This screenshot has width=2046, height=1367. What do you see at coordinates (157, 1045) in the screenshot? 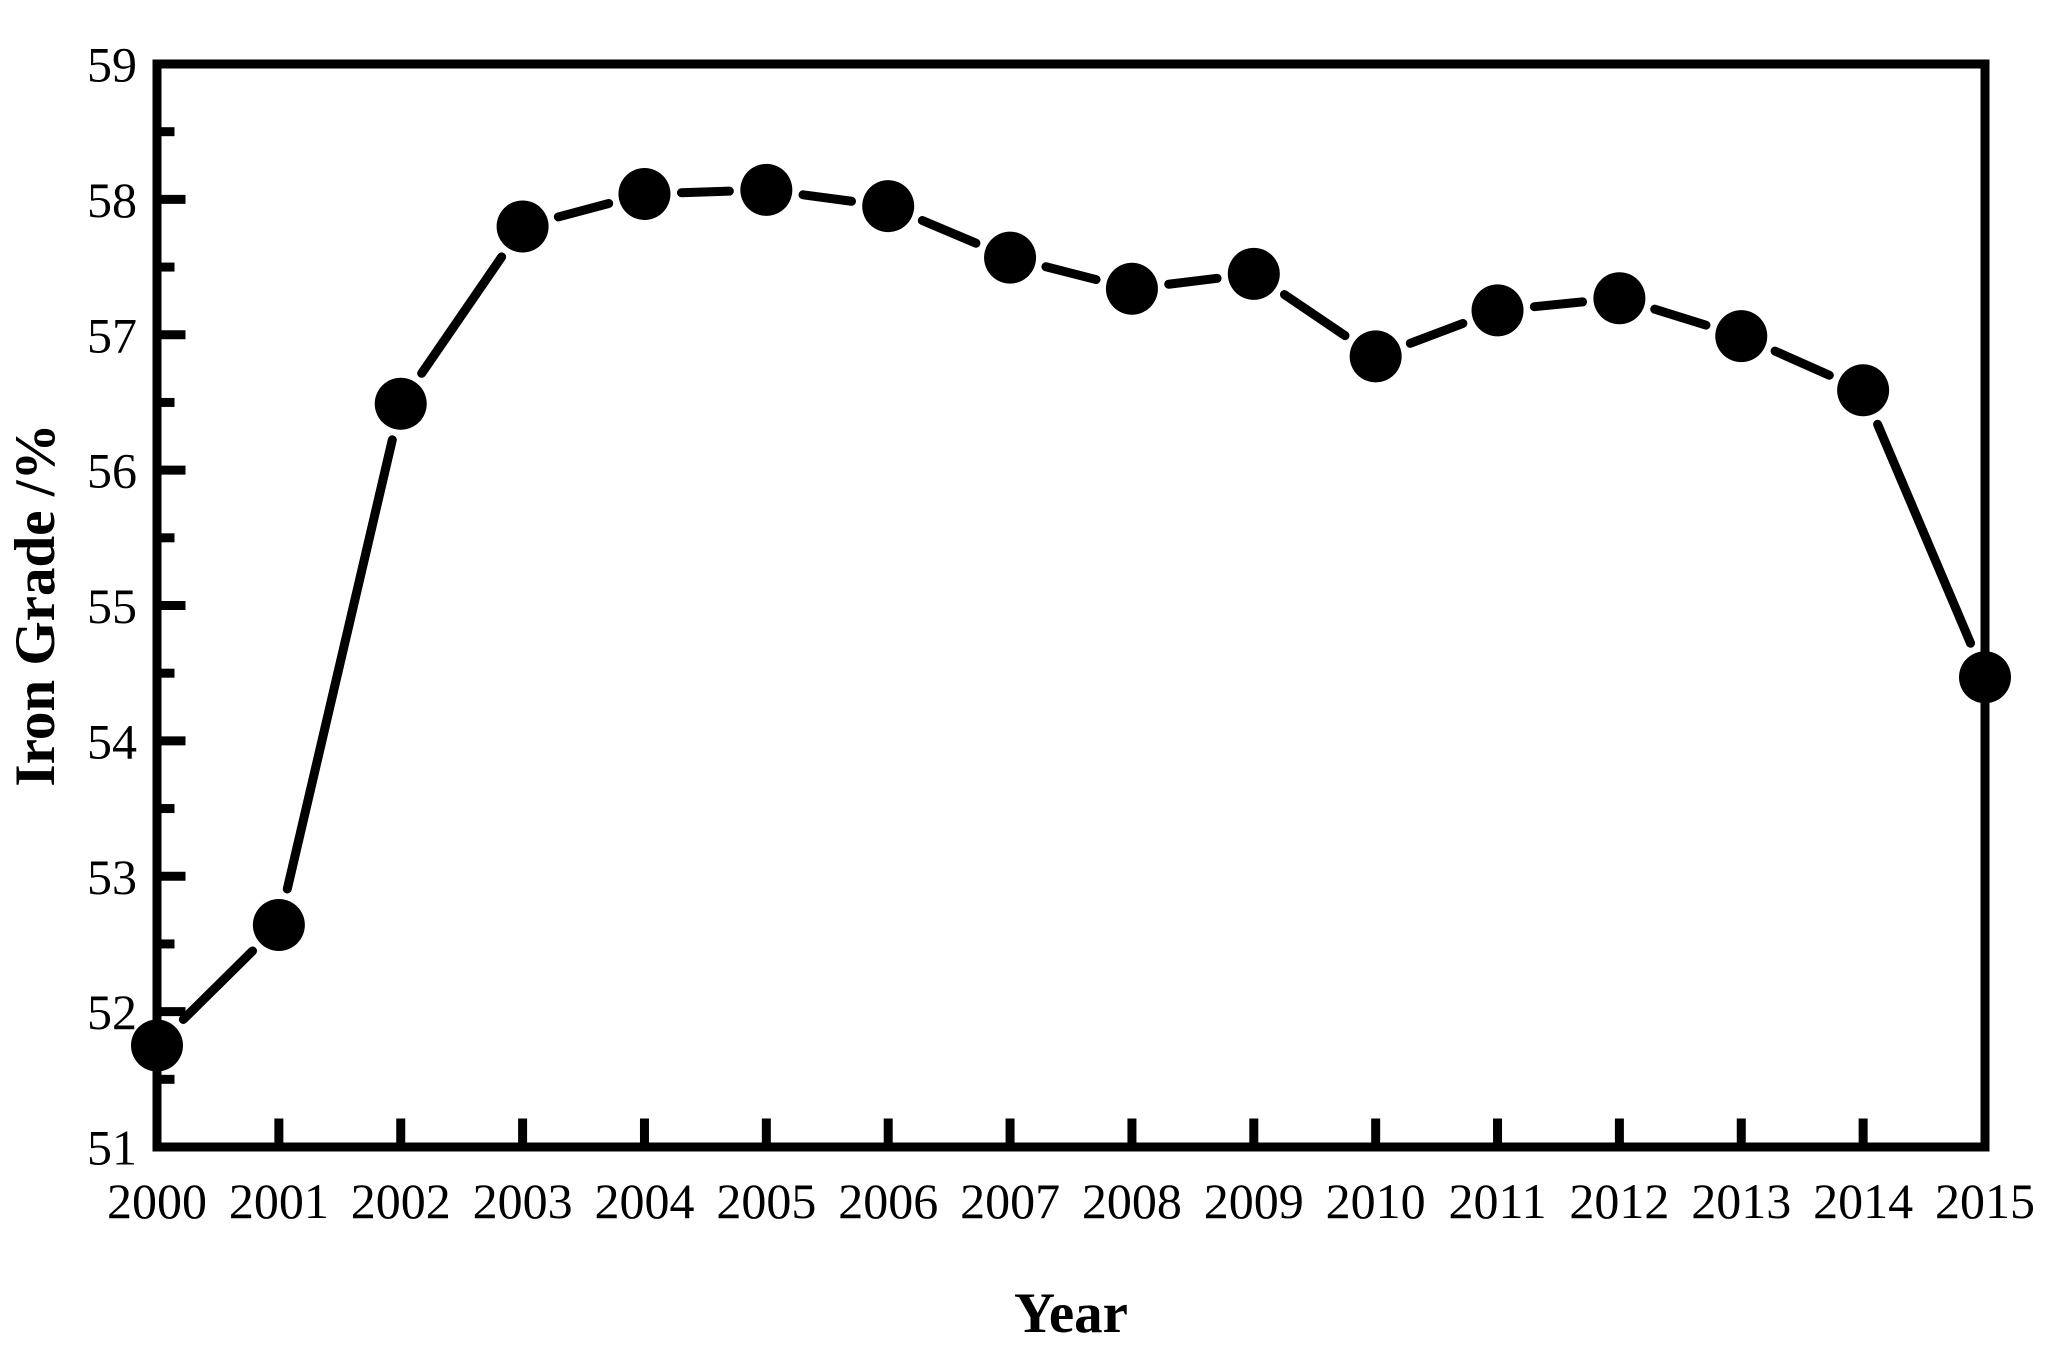
I see `data-point-2000` at bounding box center [157, 1045].